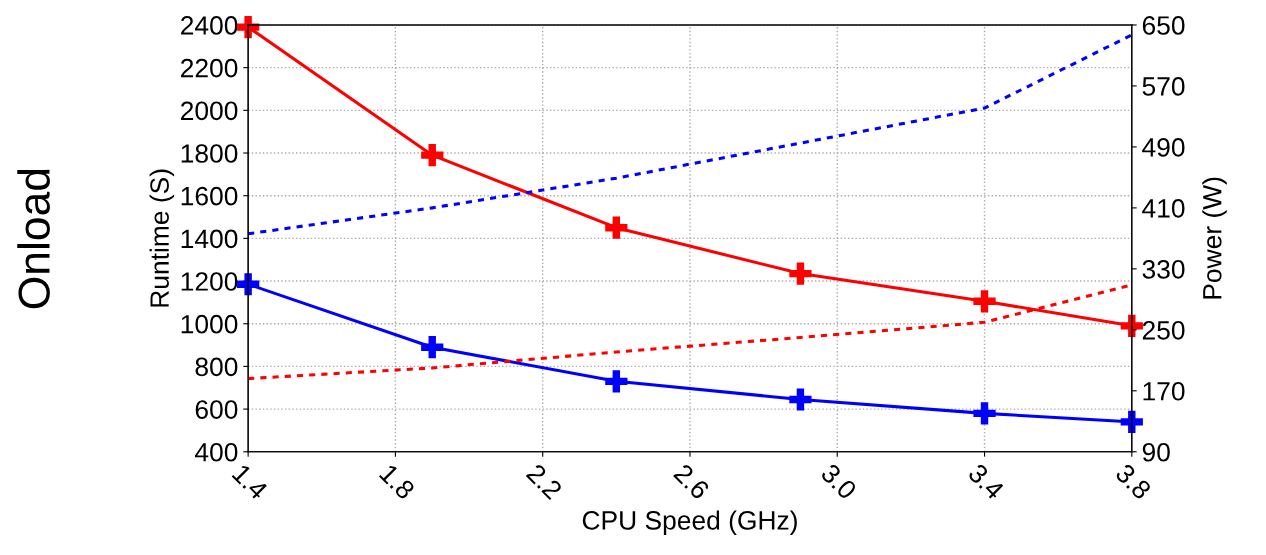 The height and width of the screenshot is (555, 1266). I want to click on y-tick-label: 400, so click(216, 452).